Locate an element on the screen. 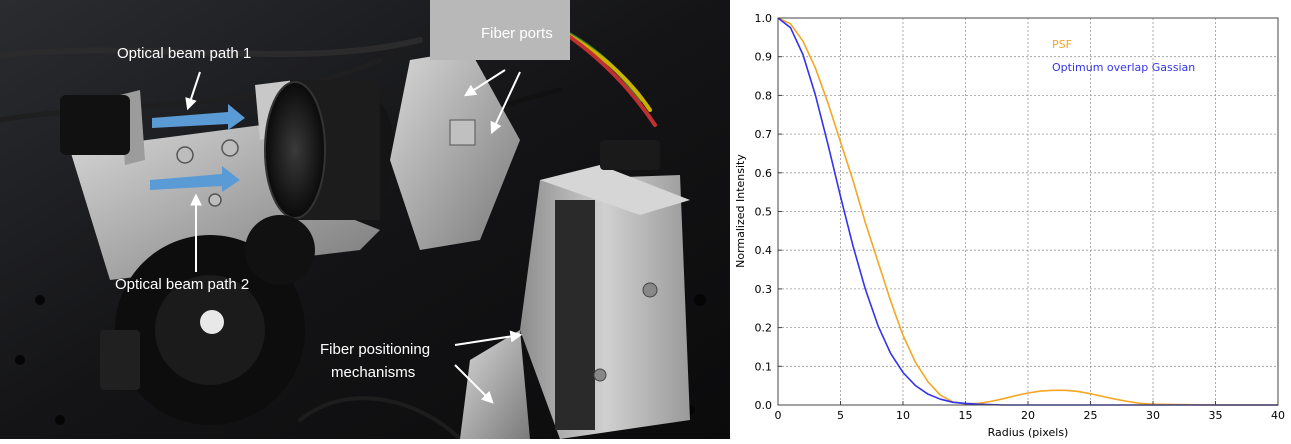 This screenshot has height=444, width=1291. x-tick-label-7: 35 is located at coordinates (1216, 415).